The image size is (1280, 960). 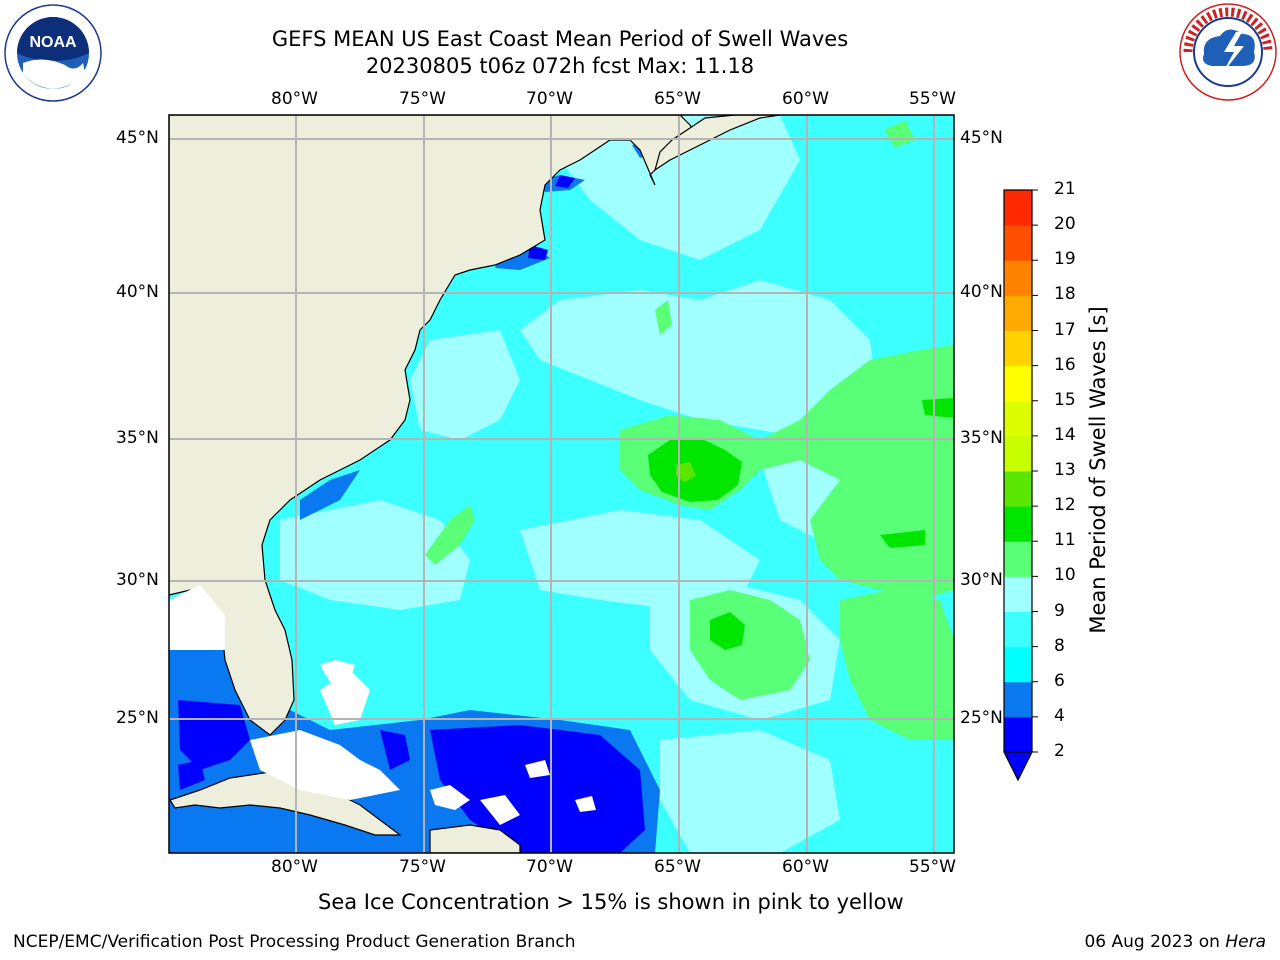 What do you see at coordinates (423, 742) in the screenshot?
I see `bahamas-missing-data` at bounding box center [423, 742].